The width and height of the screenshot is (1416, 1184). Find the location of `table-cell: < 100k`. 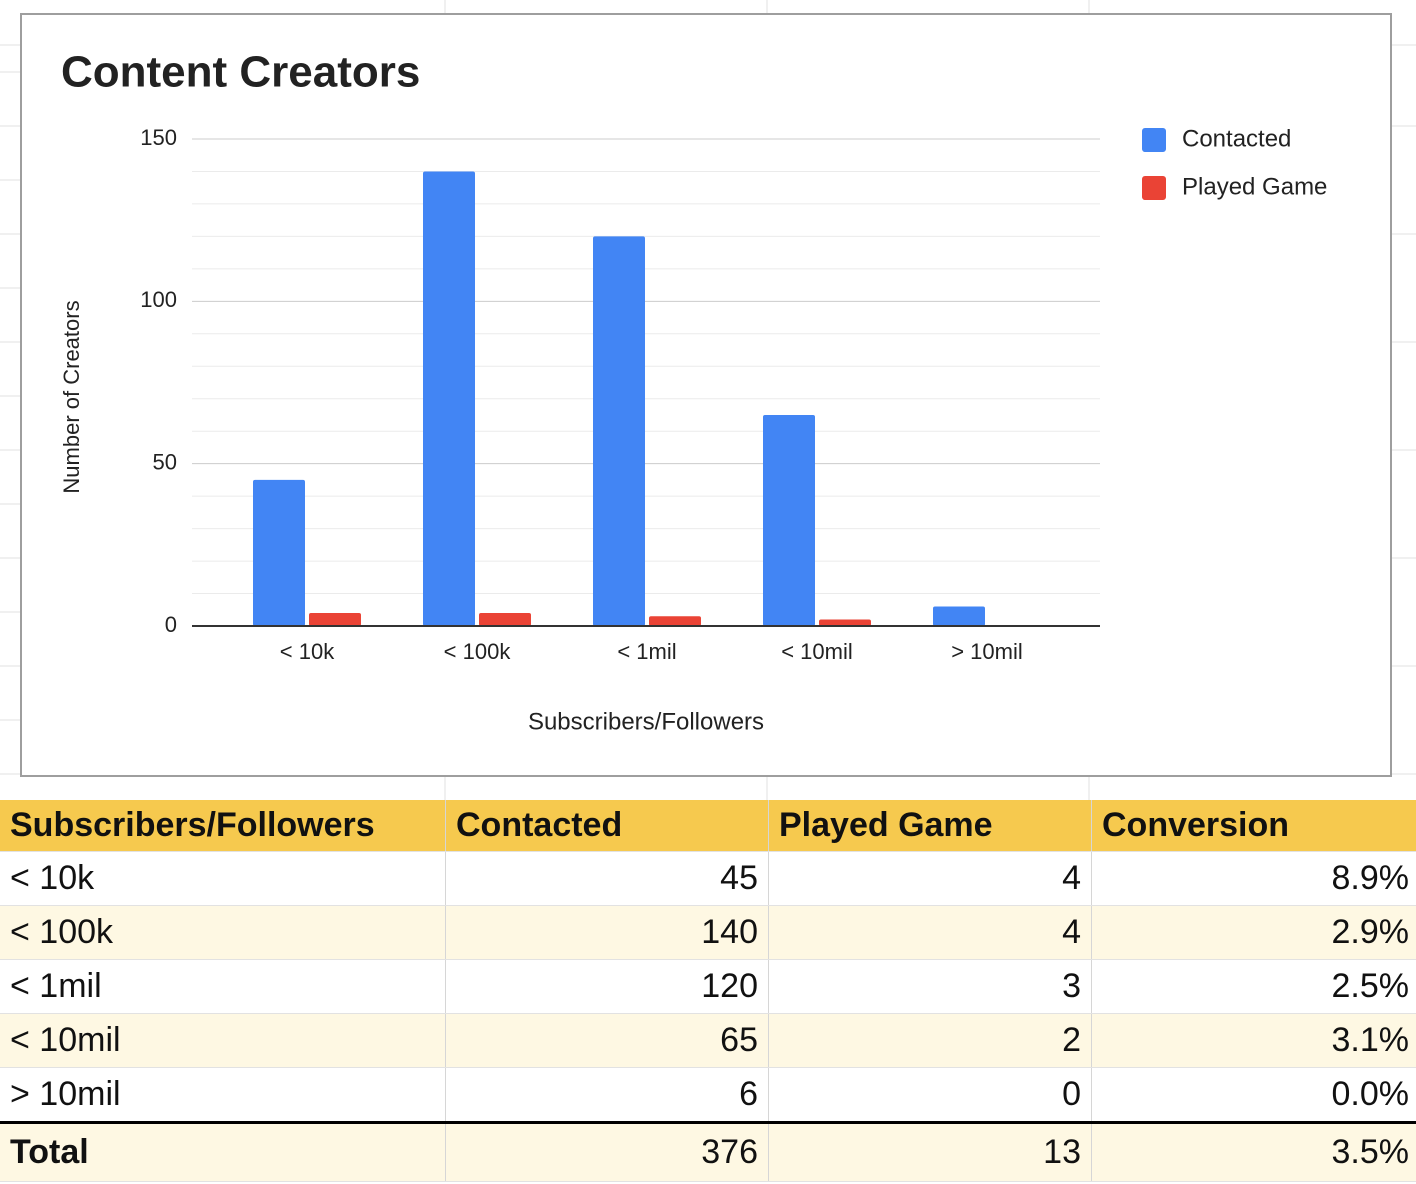

table-cell: < 100k is located at coordinates (223, 932).